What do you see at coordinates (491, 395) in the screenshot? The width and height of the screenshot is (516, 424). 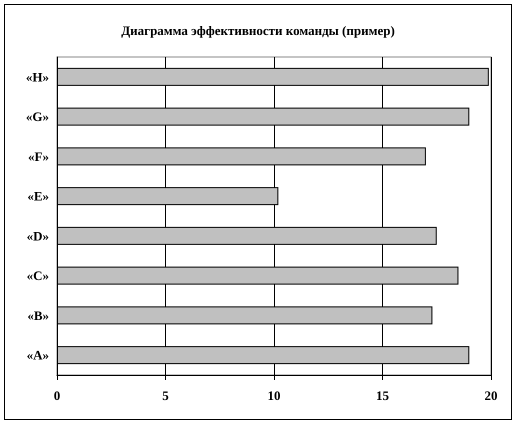 I see `x-tick-label: 20` at bounding box center [491, 395].